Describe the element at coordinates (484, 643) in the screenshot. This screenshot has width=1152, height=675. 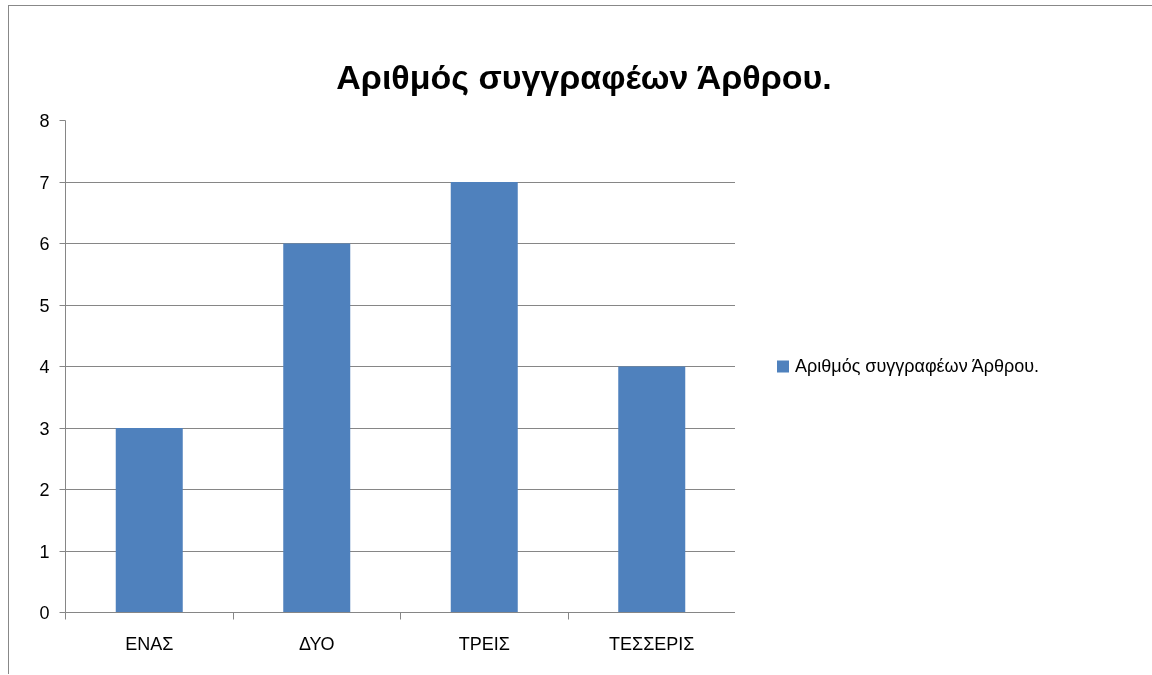
I see `x-tick-label: ΤΡΕΙΣ` at that location.